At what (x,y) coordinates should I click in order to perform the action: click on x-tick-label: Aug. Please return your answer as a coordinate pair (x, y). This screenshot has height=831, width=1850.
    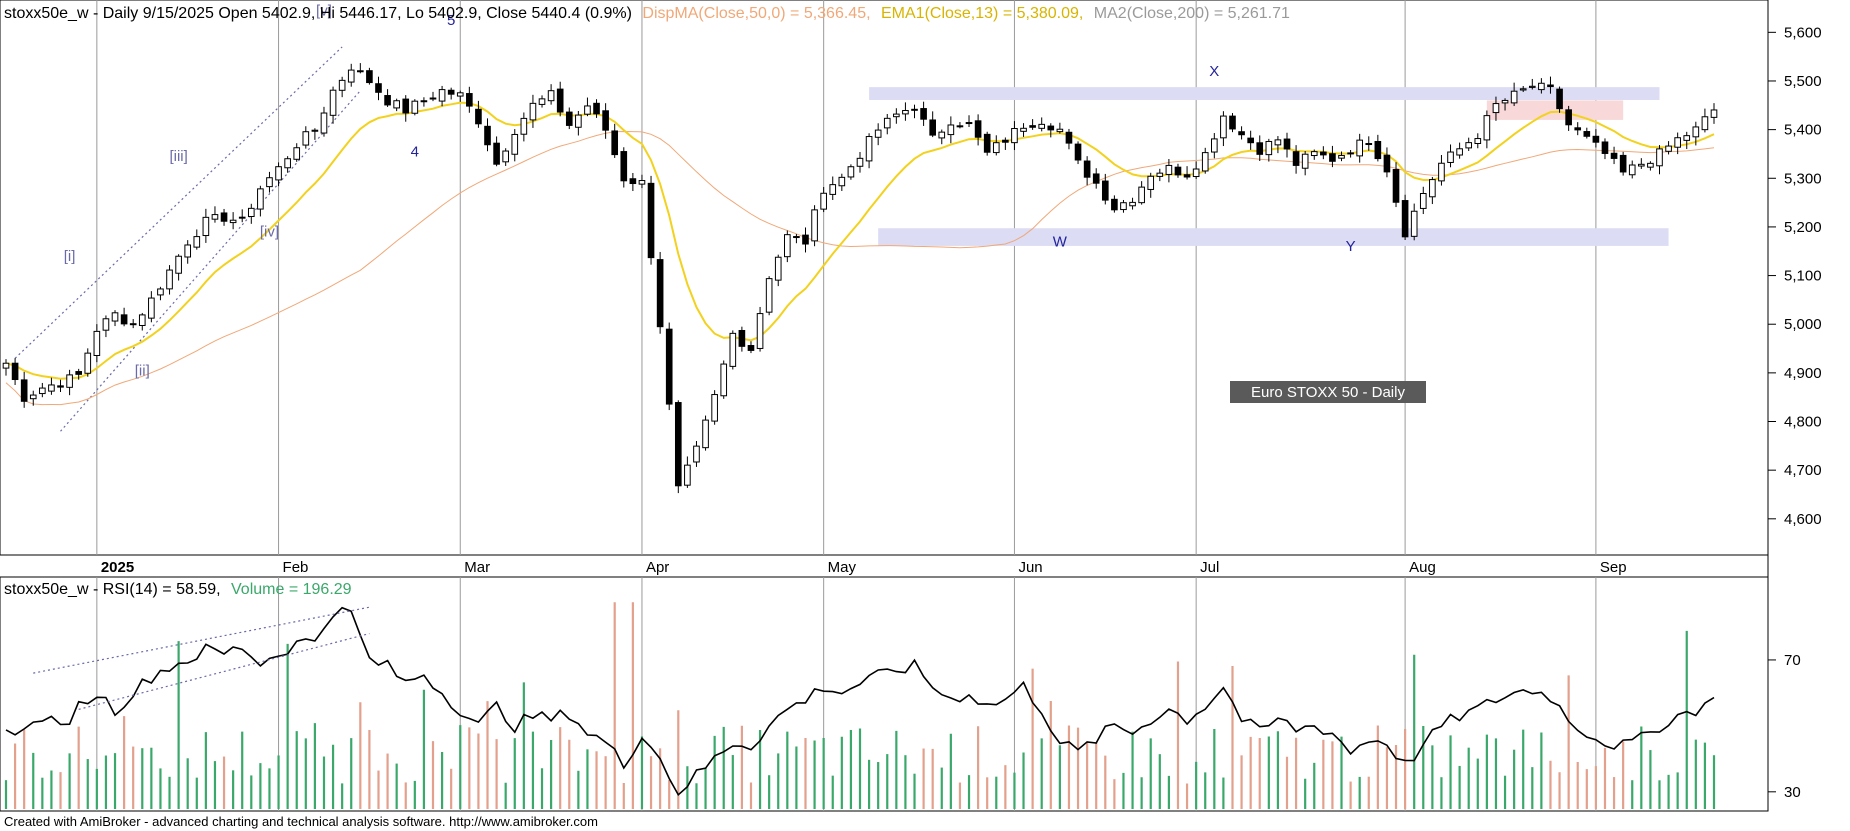
    Looking at the image, I should click on (1422, 567).